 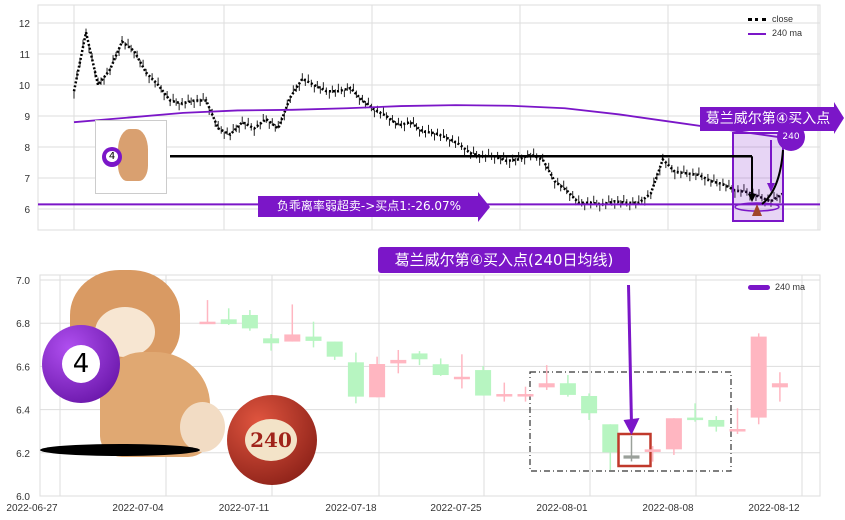 I want to click on oversold-text: 负乖离率弱超卖->买点1:-26.07%, so click(x=369, y=206).